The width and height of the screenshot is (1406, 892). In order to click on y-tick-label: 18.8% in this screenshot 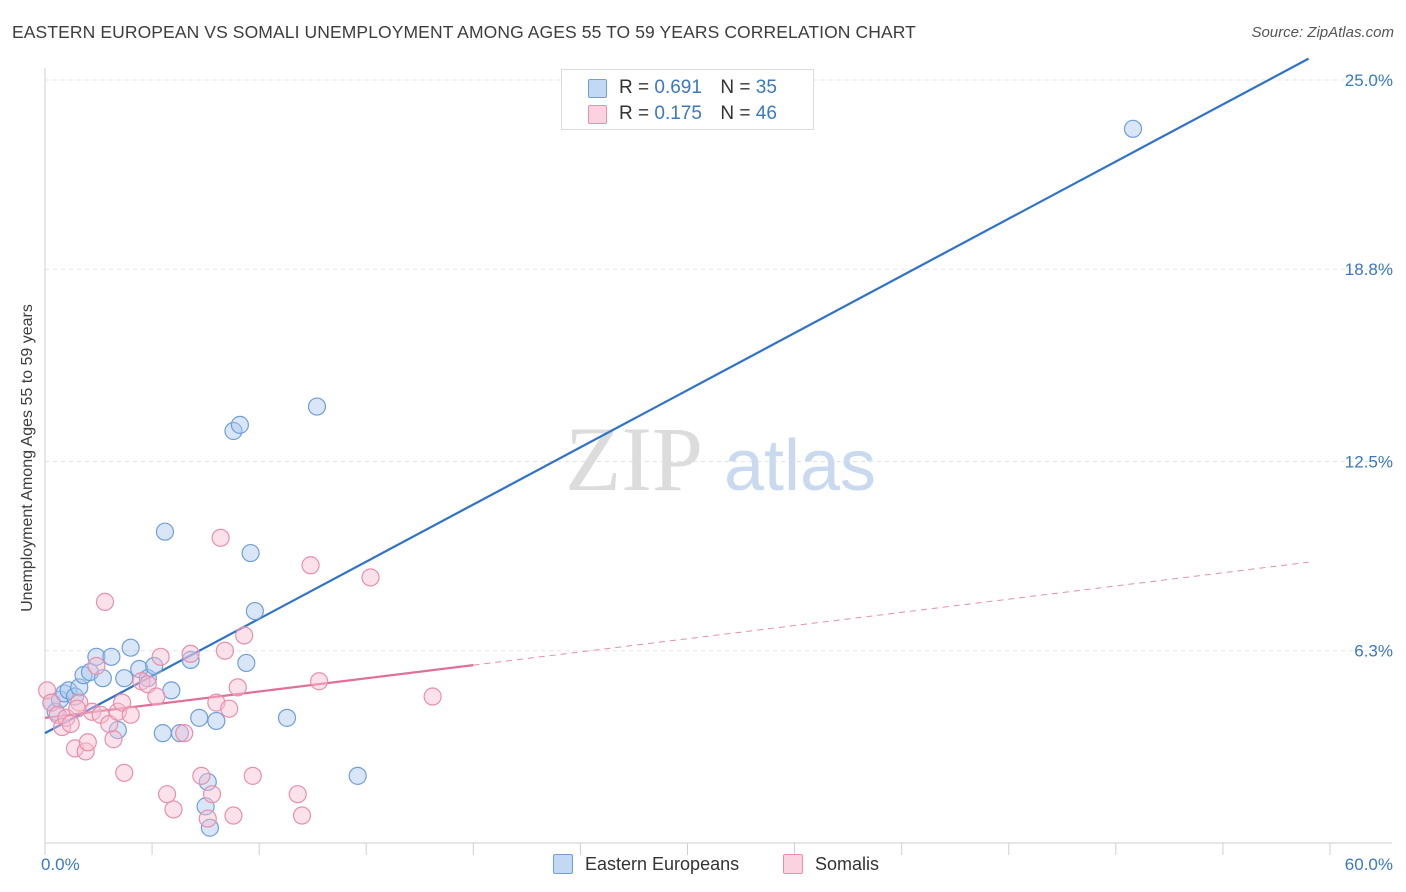, I will do `click(1369, 269)`.